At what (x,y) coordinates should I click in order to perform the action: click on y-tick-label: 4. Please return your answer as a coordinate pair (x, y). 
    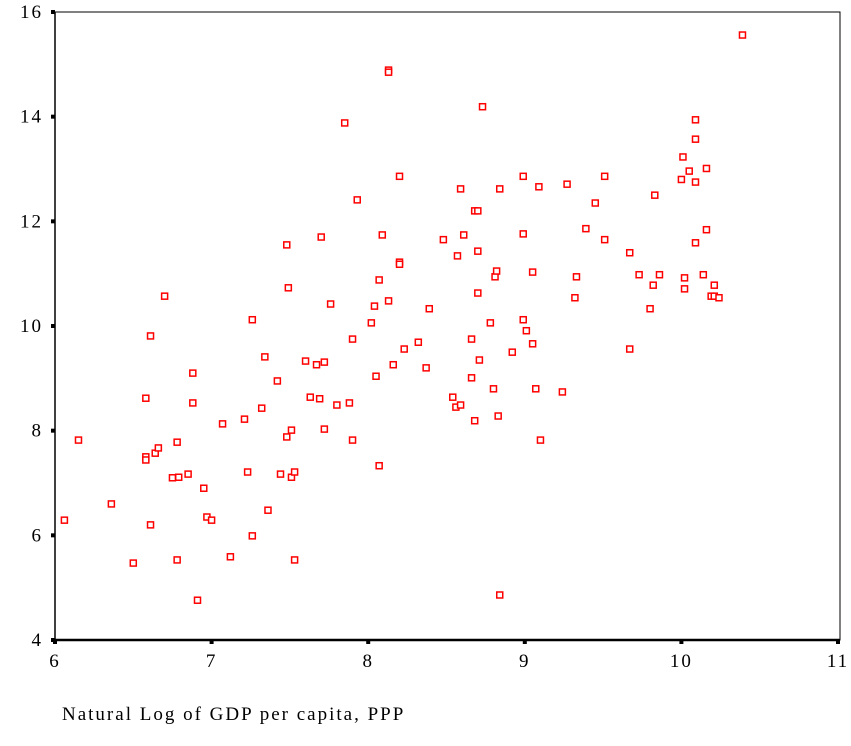
    Looking at the image, I should click on (38, 640).